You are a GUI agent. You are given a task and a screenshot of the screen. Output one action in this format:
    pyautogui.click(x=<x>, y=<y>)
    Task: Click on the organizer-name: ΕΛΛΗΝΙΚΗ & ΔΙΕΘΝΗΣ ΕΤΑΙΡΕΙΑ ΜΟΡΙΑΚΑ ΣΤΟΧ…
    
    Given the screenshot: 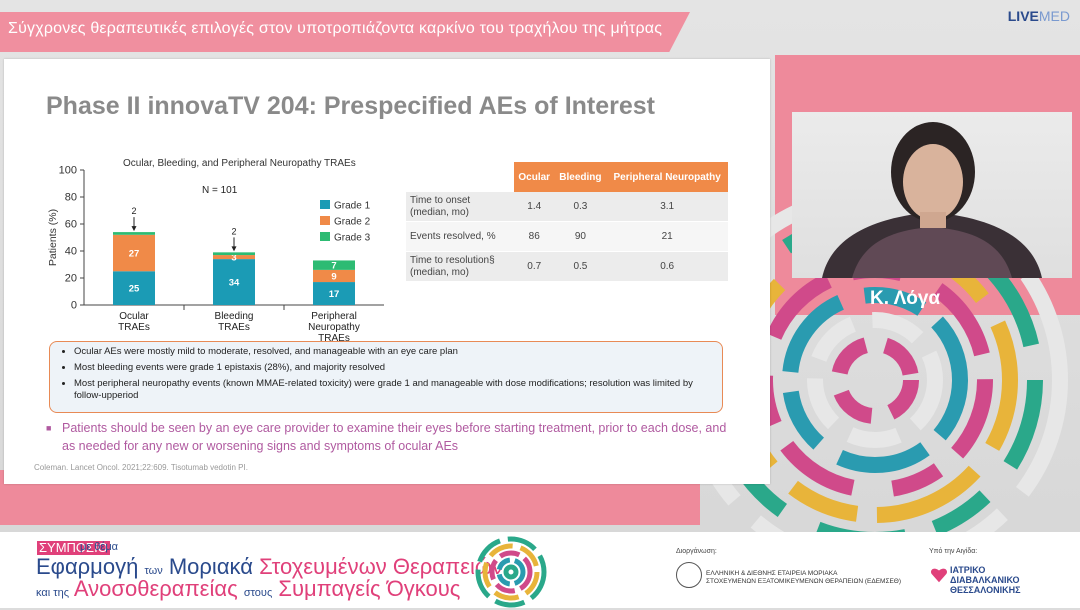 What is the action you would take?
    pyautogui.click(x=804, y=577)
    